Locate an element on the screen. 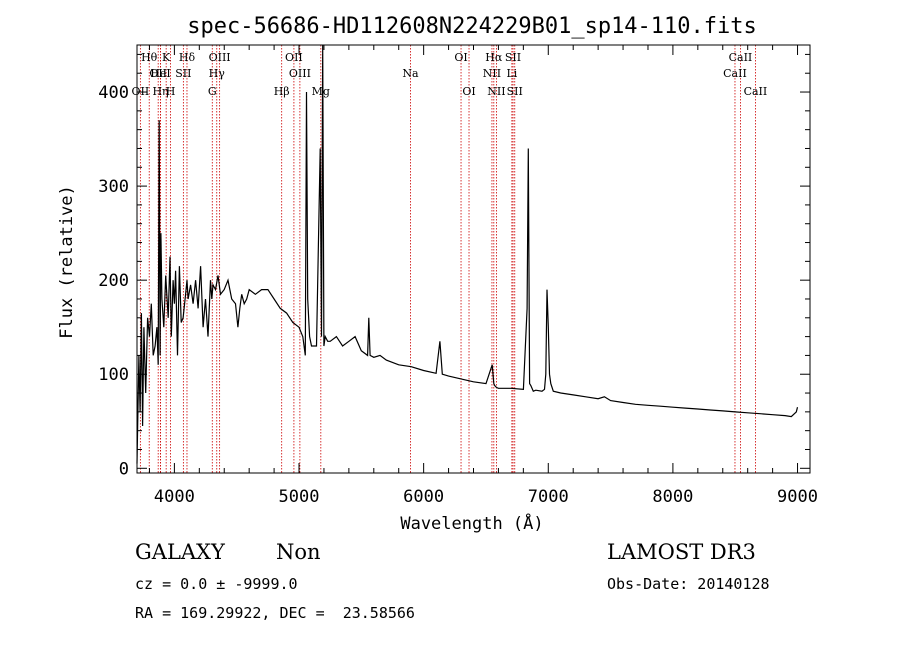 This screenshot has height=649, width=900. line-marker-label: Hδ is located at coordinates (187, 57).